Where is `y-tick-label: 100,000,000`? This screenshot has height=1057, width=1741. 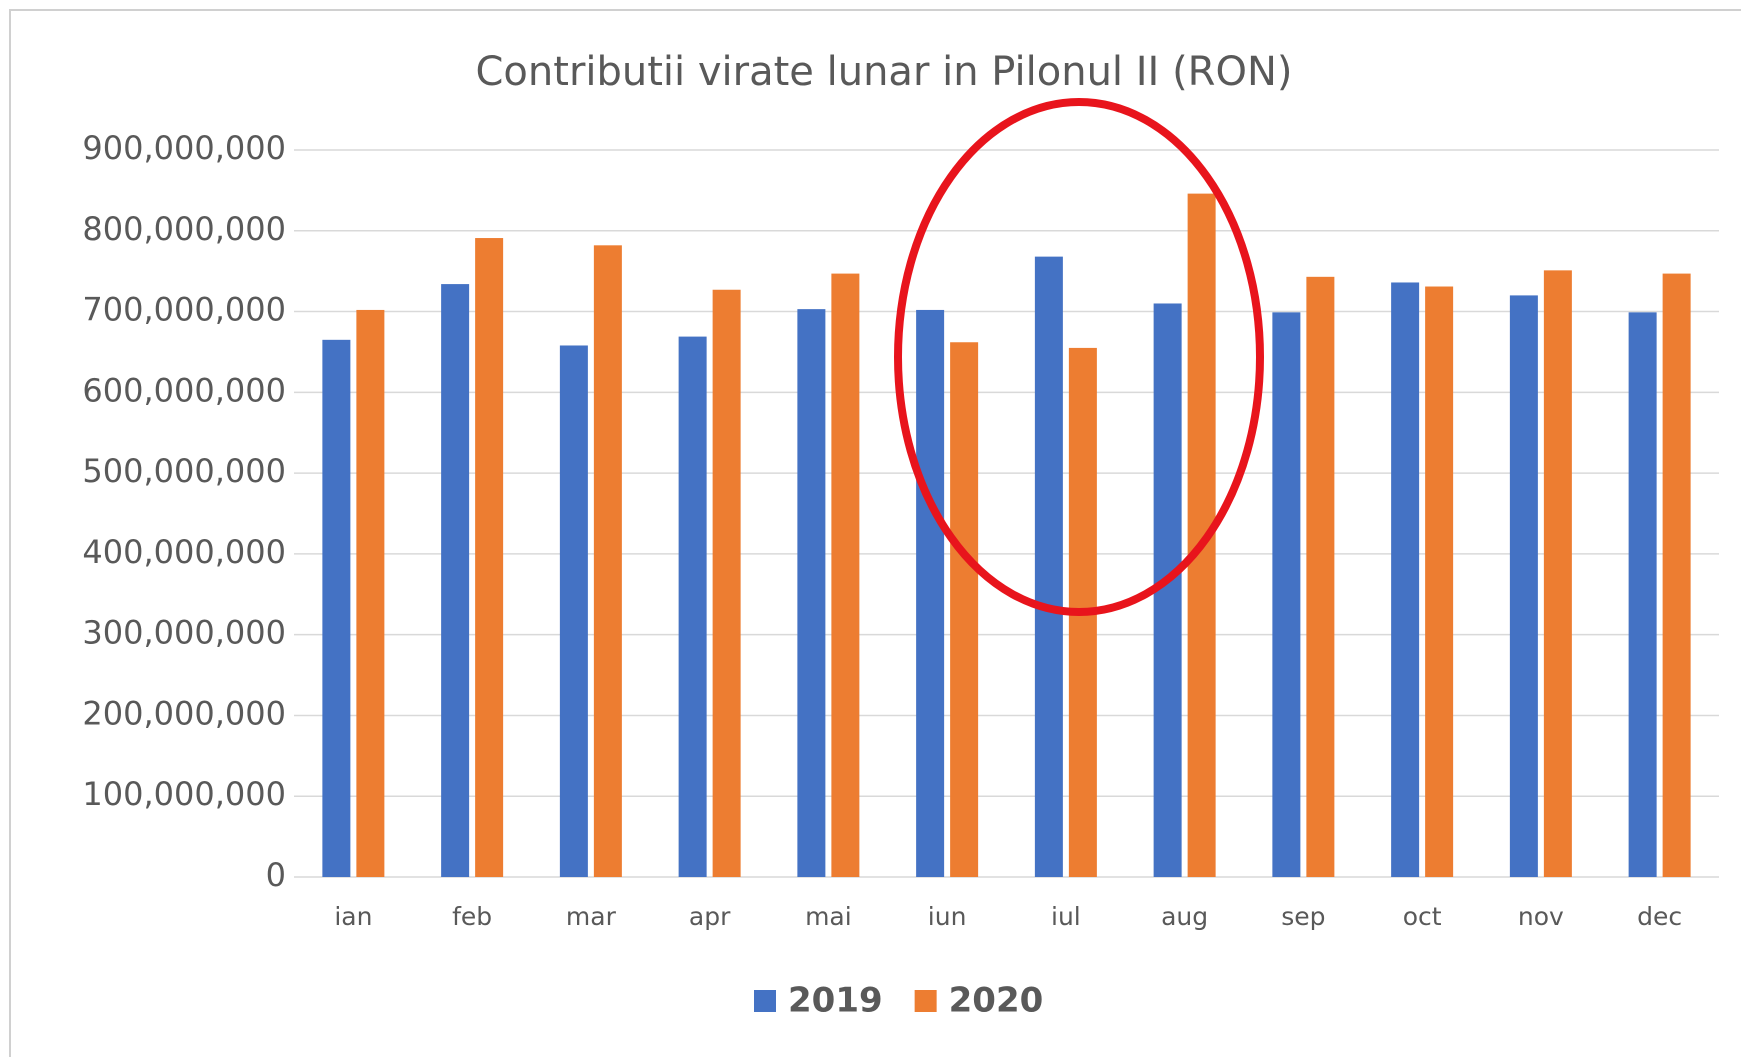
y-tick-label: 100,000,000 is located at coordinates (184, 794).